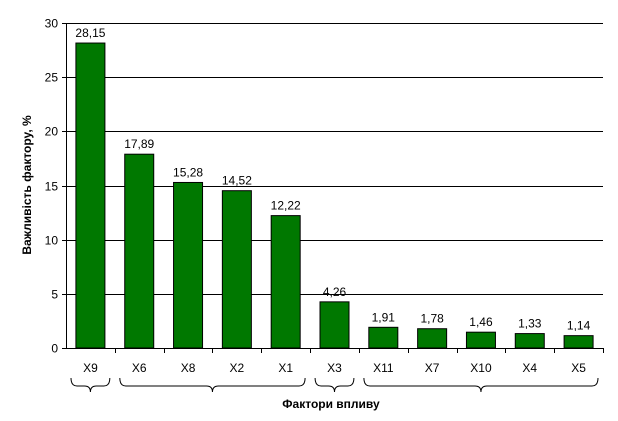 The height and width of the screenshot is (421, 618). Describe the element at coordinates (90, 368) in the screenshot. I see `x-tick-label: X9` at that location.